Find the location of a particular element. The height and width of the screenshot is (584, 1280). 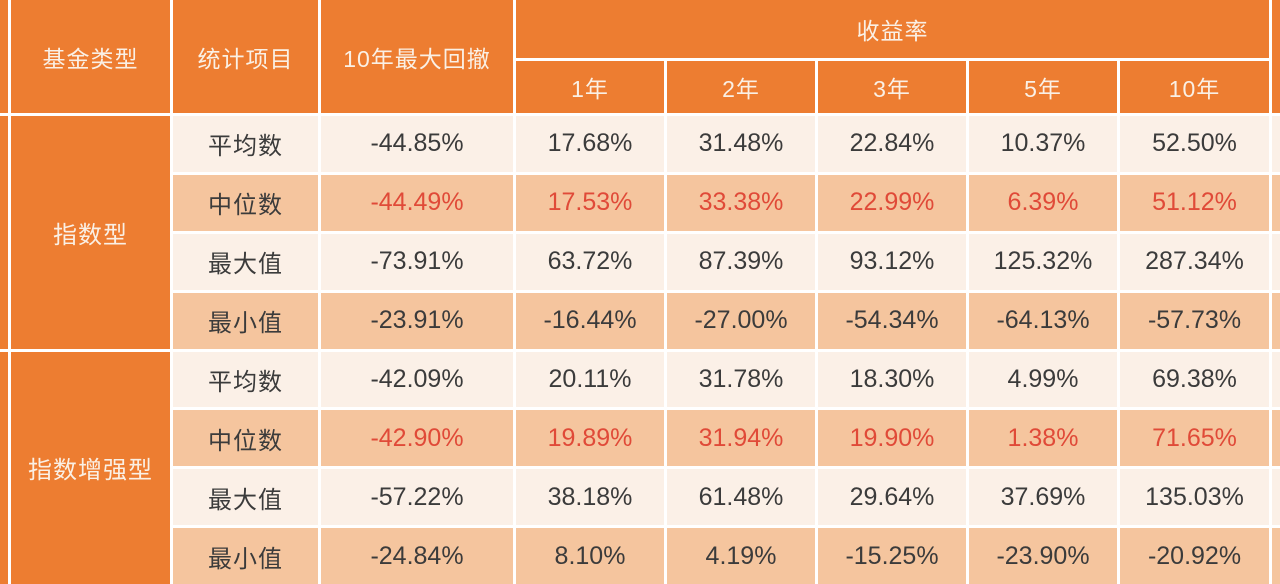

cell-return: 38.18% is located at coordinates (590, 497).